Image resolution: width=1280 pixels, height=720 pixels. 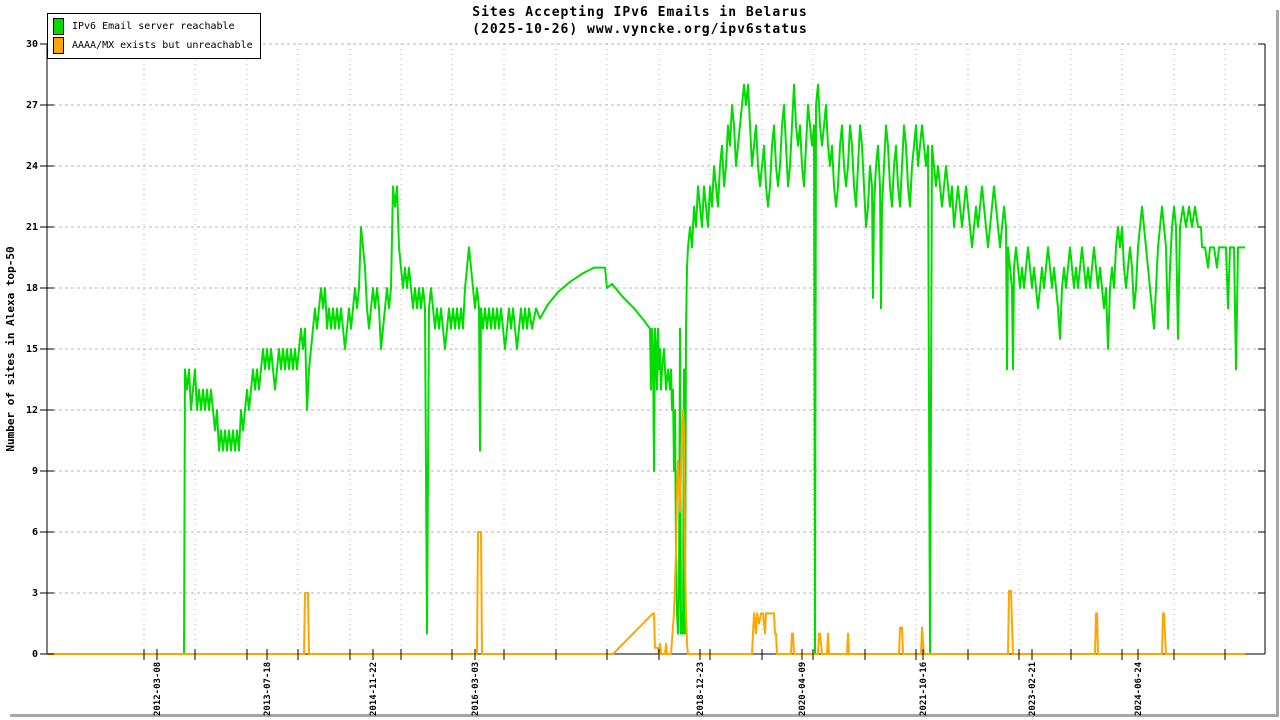 What do you see at coordinates (268, 689) in the screenshot?
I see `x-tick-label: 2013-07-18` at bounding box center [268, 689].